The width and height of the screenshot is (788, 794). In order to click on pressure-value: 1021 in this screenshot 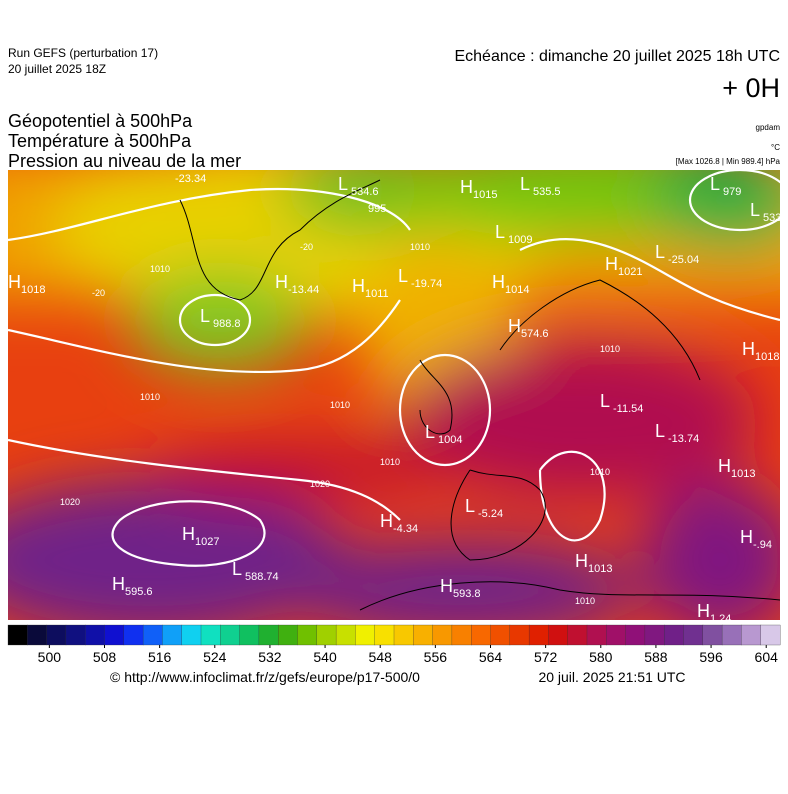, I will do `click(630, 272)`.